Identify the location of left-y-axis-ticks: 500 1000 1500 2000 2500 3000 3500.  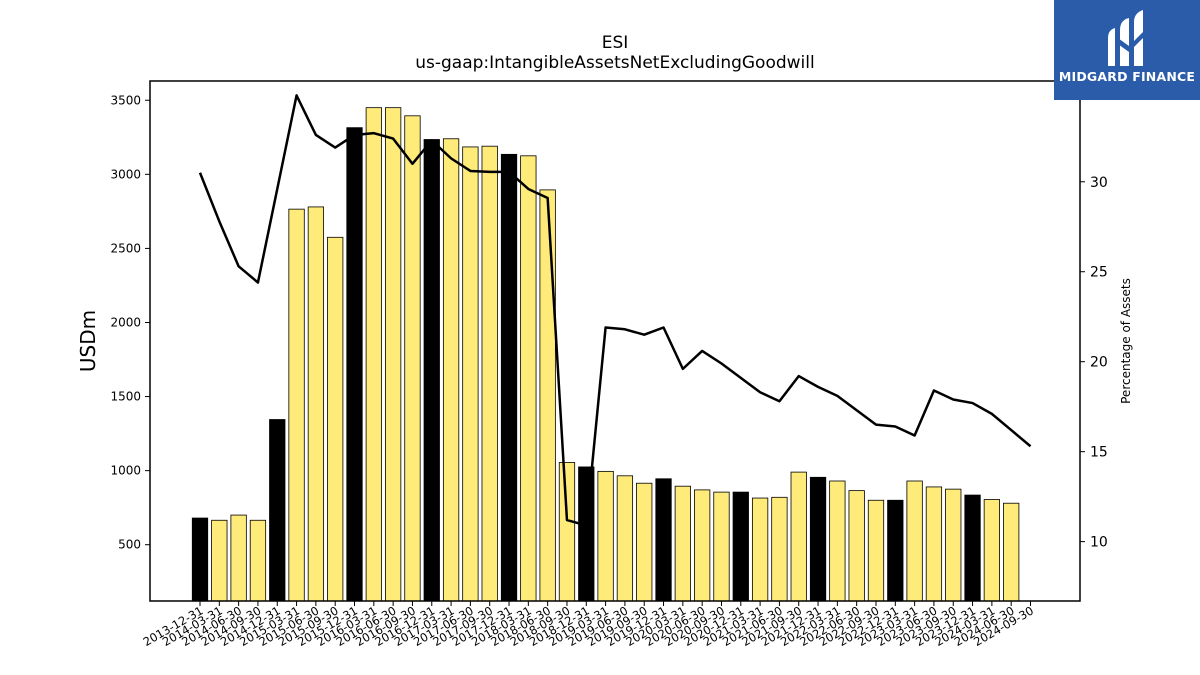
(130, 322).